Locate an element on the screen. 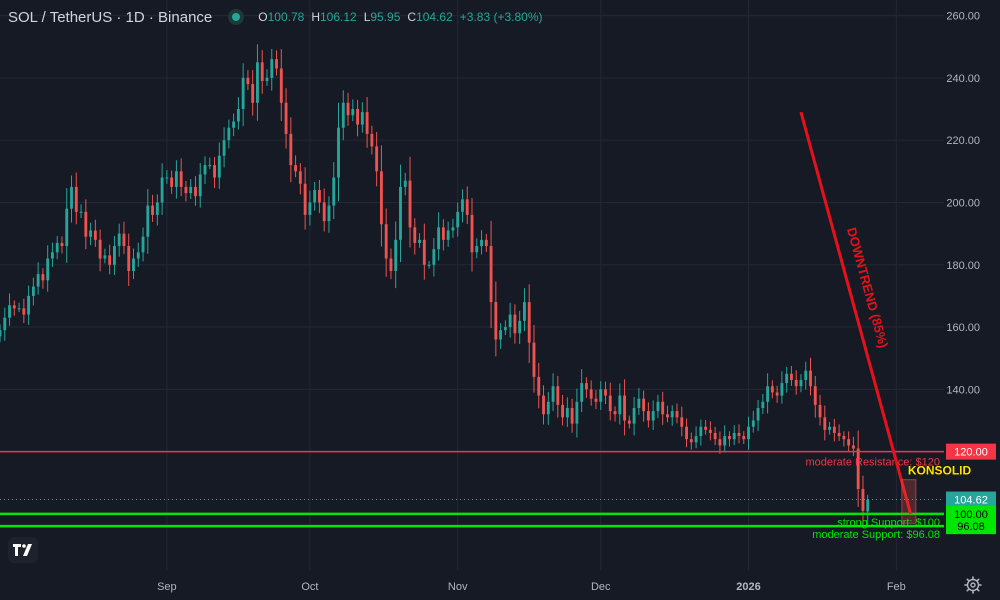 This screenshot has height=600, width=1000. price-line-axis-label: 100.00 is located at coordinates (971, 515).